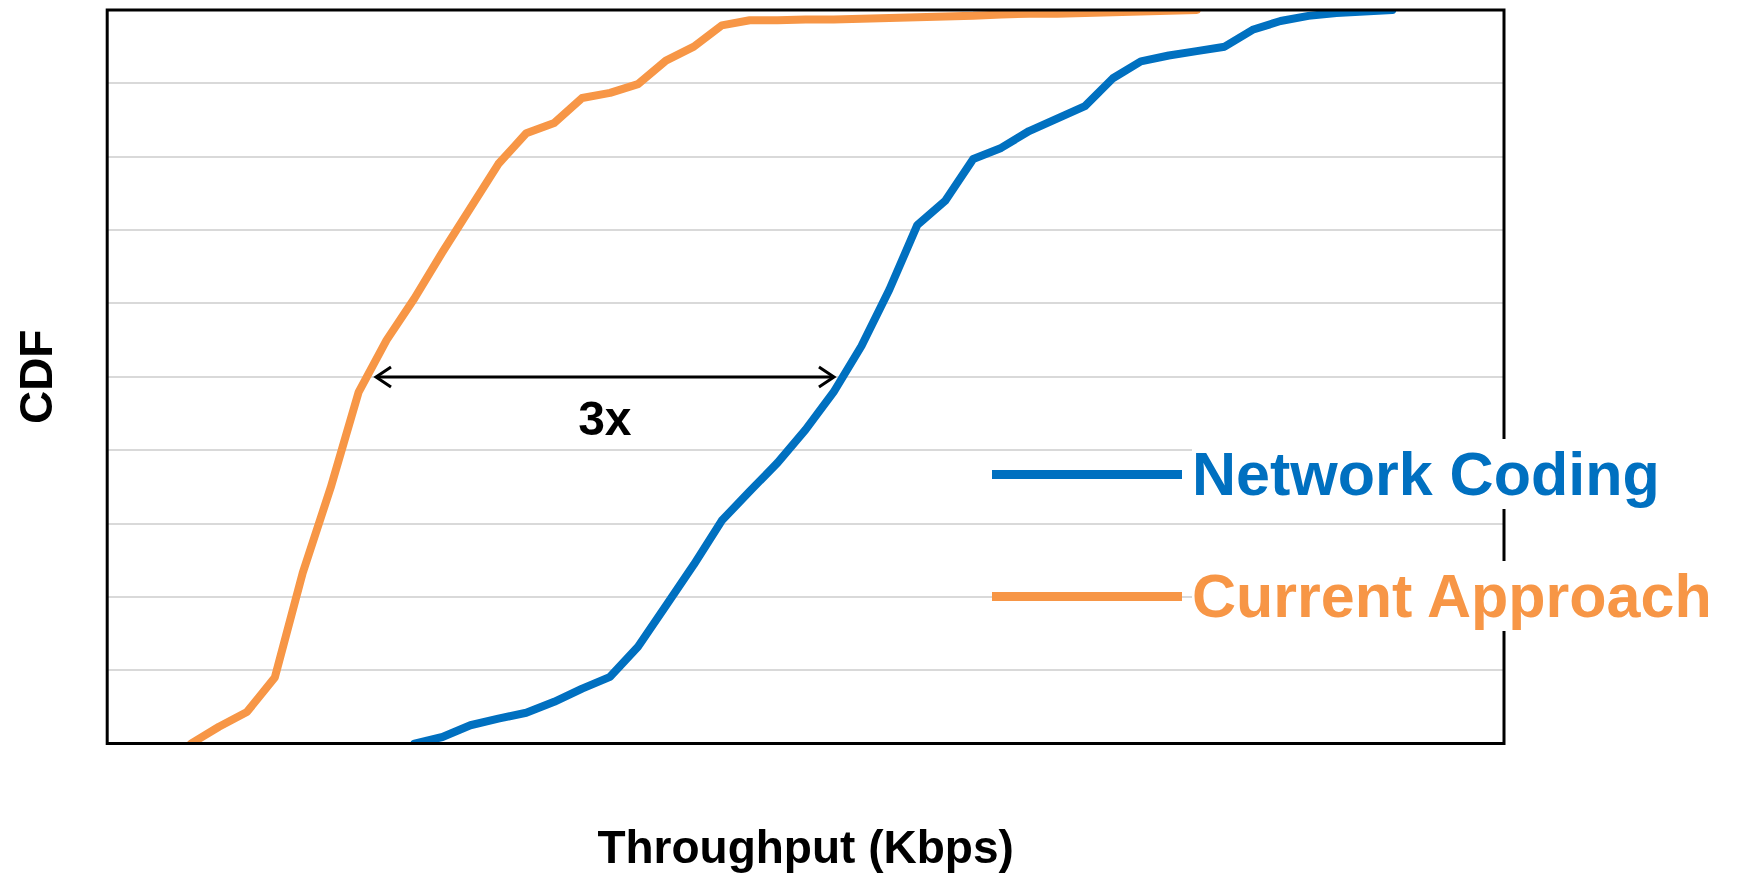  What do you see at coordinates (805, 847) in the screenshot?
I see `x-axis-title: Throughput (Kbps)` at bounding box center [805, 847].